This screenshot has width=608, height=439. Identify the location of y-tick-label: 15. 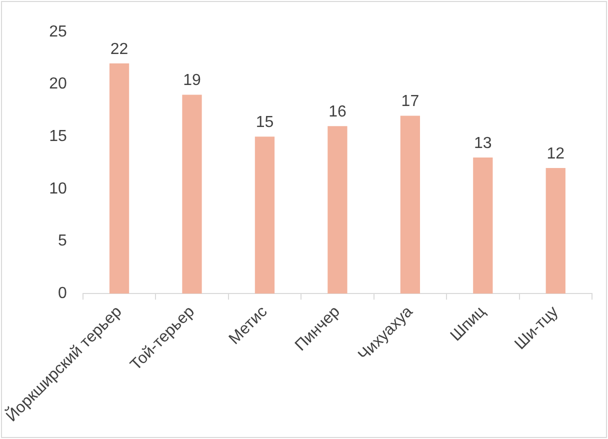
(58, 137).